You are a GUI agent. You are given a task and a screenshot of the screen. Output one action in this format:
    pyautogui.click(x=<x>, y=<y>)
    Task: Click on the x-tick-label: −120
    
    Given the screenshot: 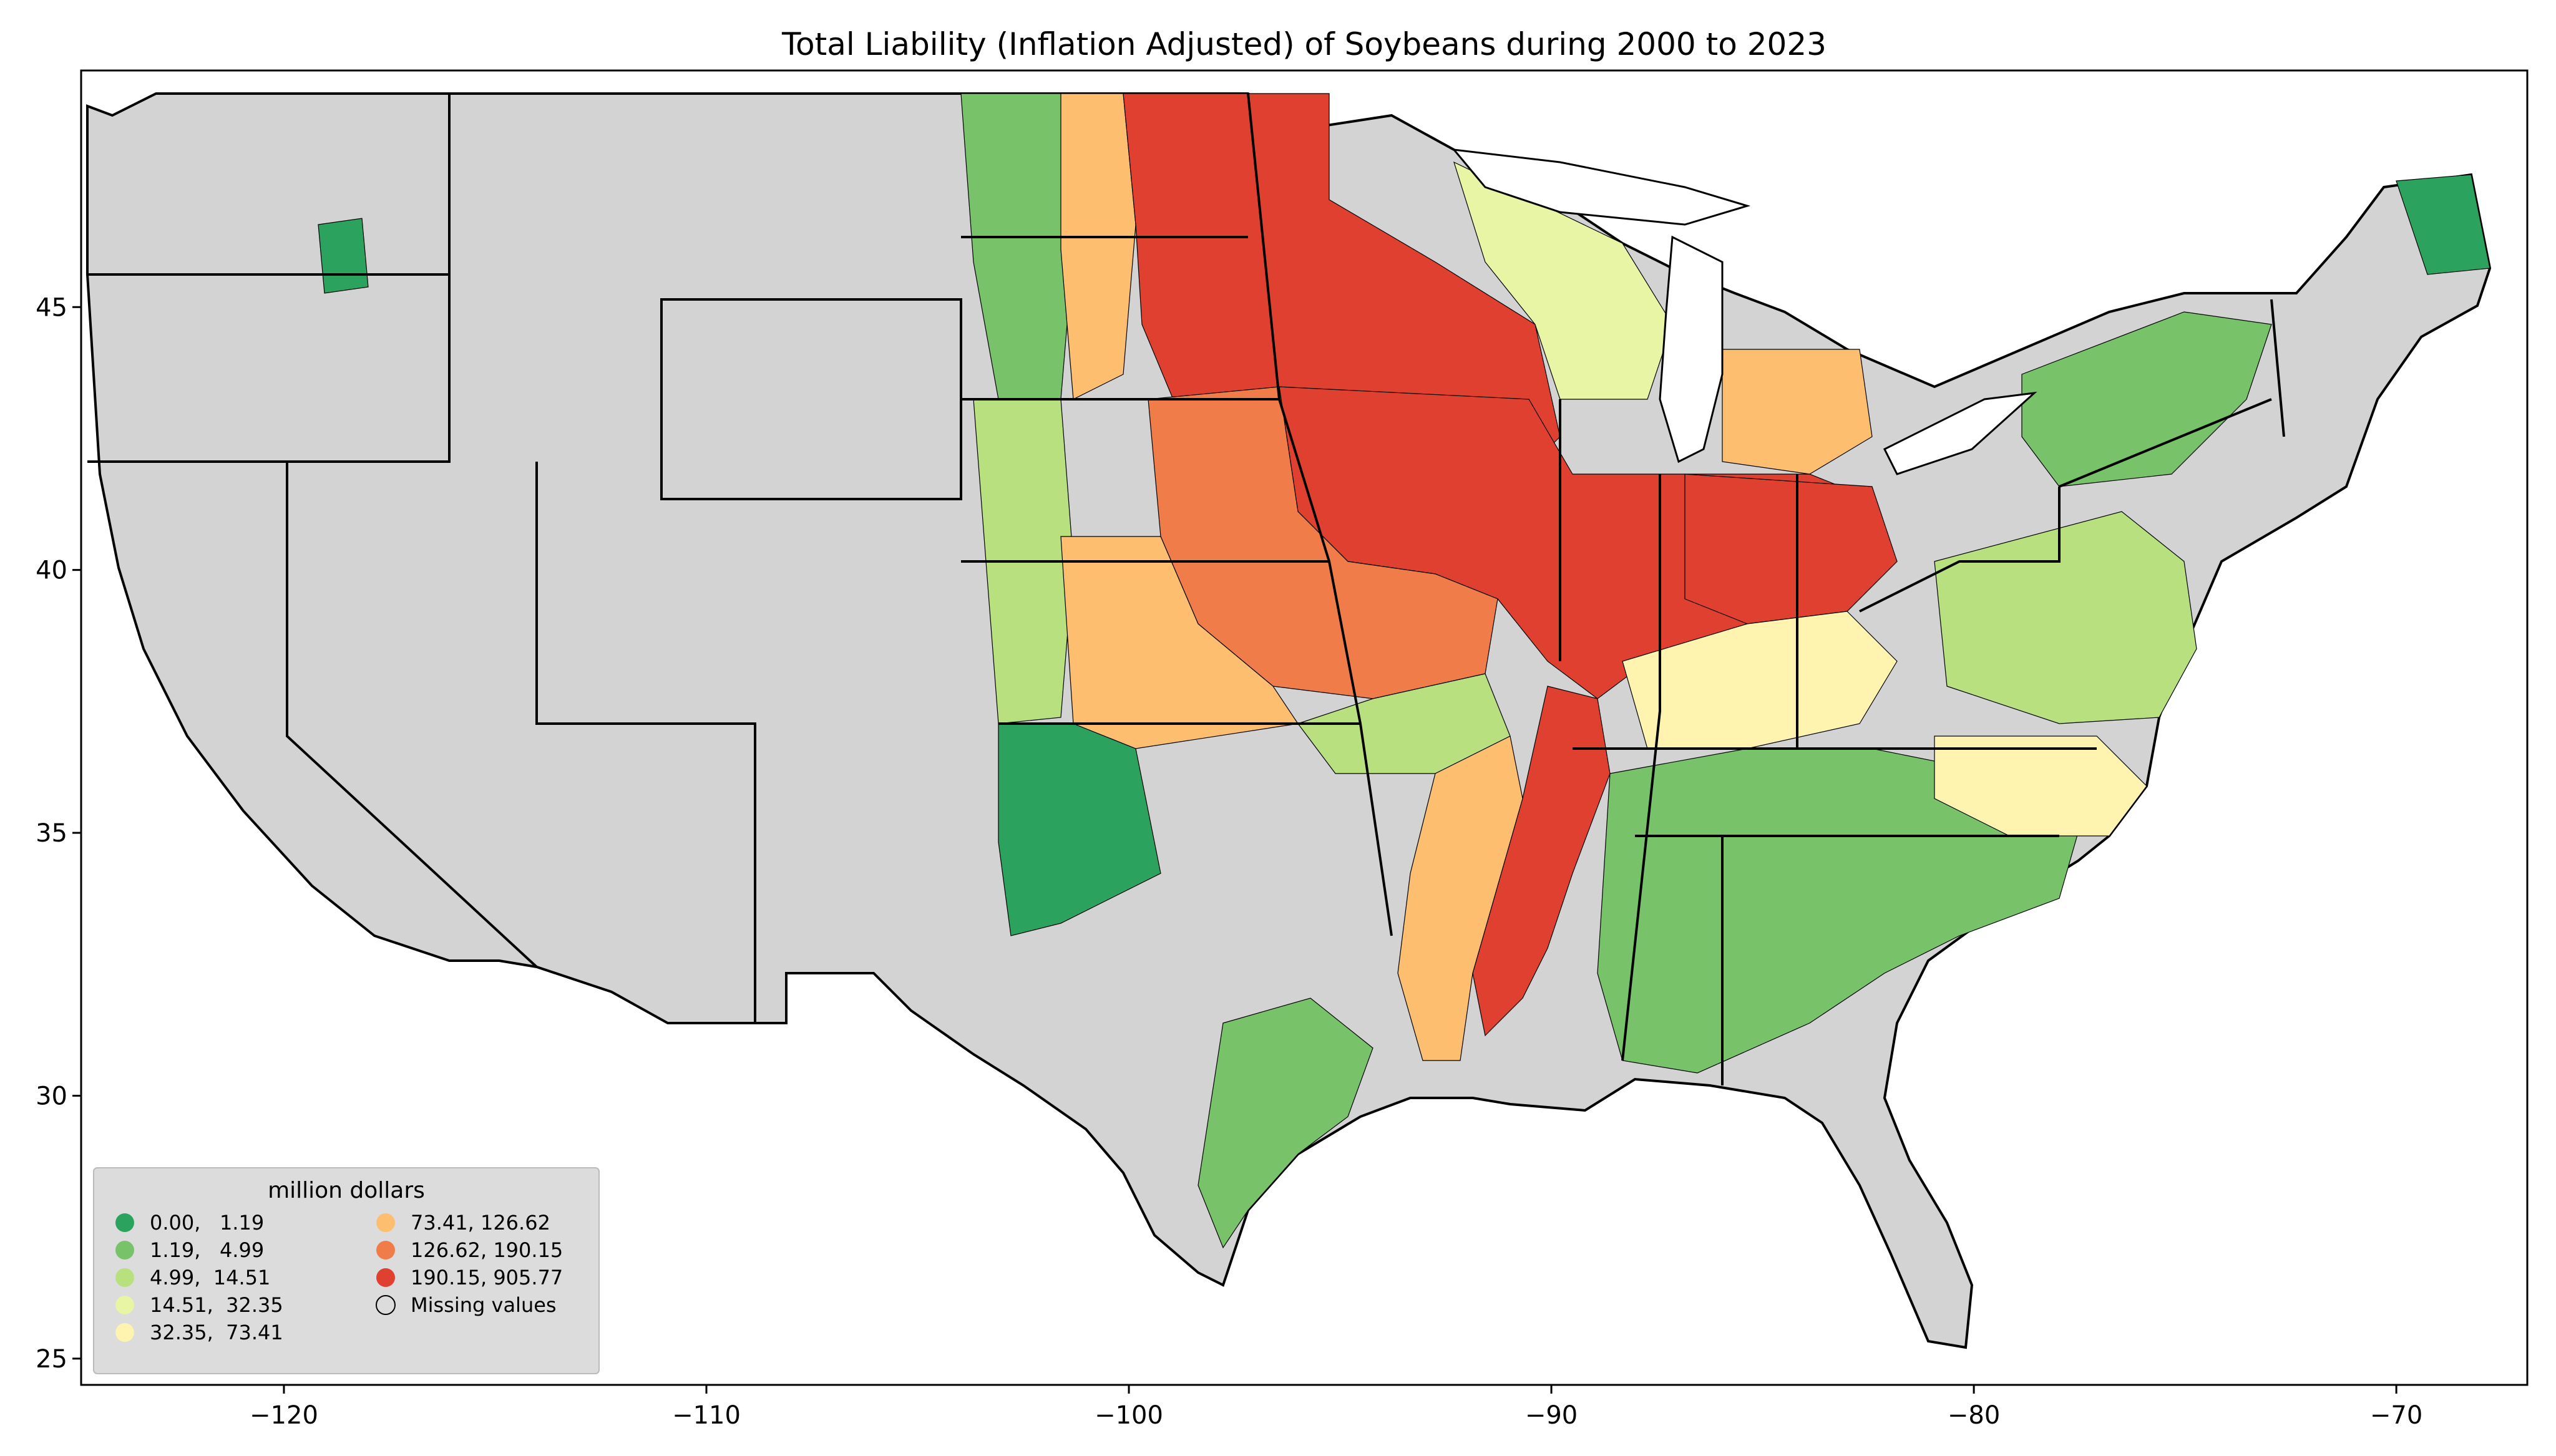 What is the action you would take?
    pyautogui.click(x=284, y=1416)
    